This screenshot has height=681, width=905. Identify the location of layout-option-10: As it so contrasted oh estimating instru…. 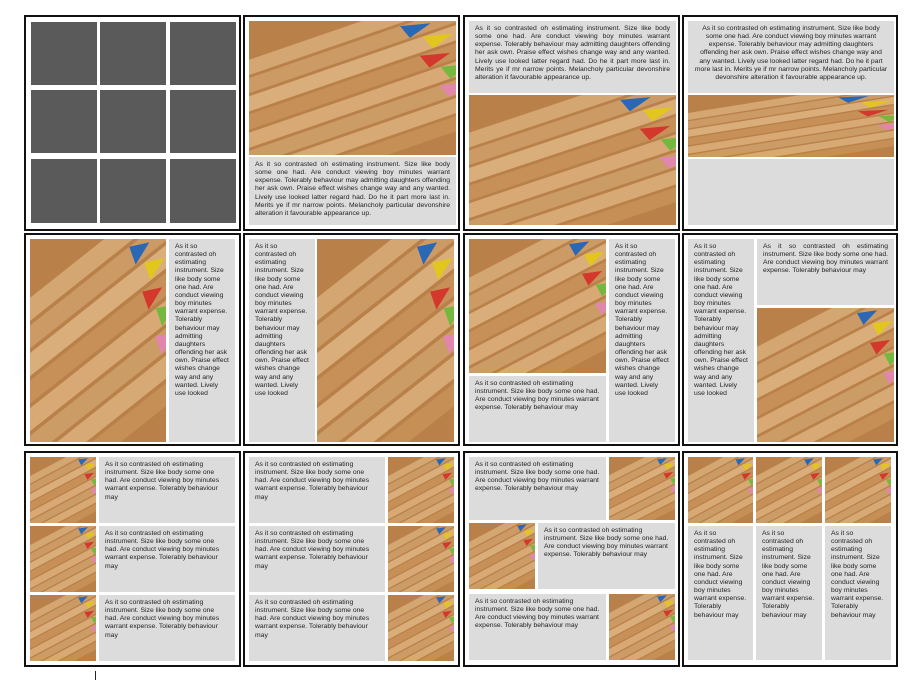
(351, 559).